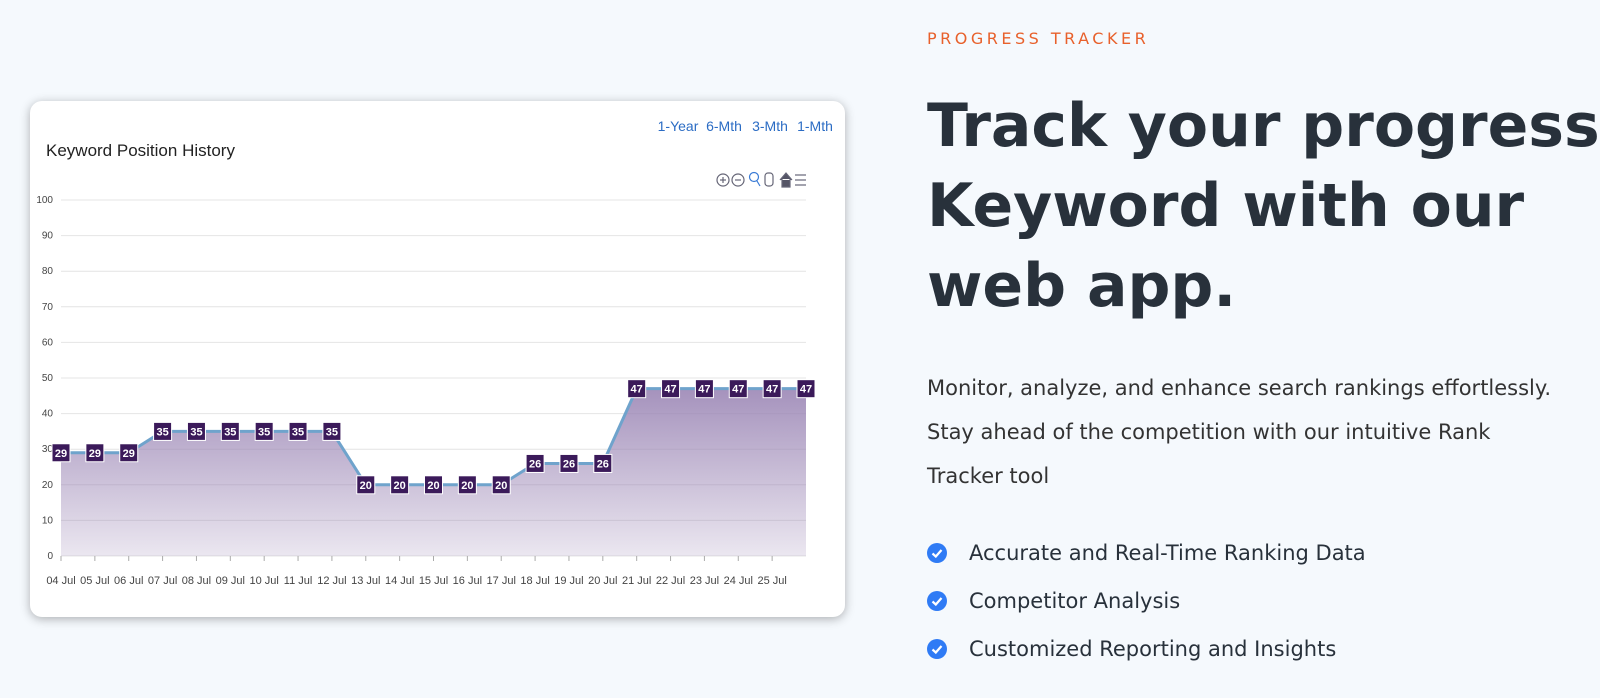  What do you see at coordinates (140, 150) in the screenshot?
I see `chart-title: Keyword Position History` at bounding box center [140, 150].